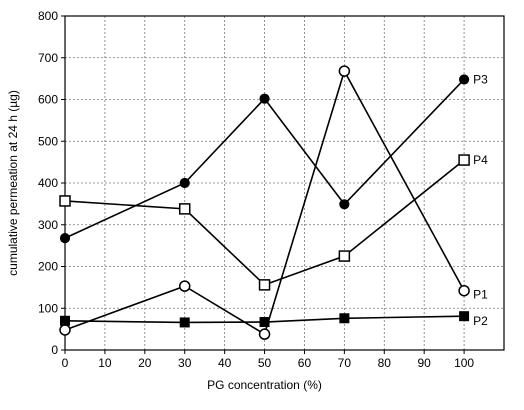 The width and height of the screenshot is (524, 410). Describe the element at coordinates (54, 350) in the screenshot. I see `y-tick-label: 0` at that location.